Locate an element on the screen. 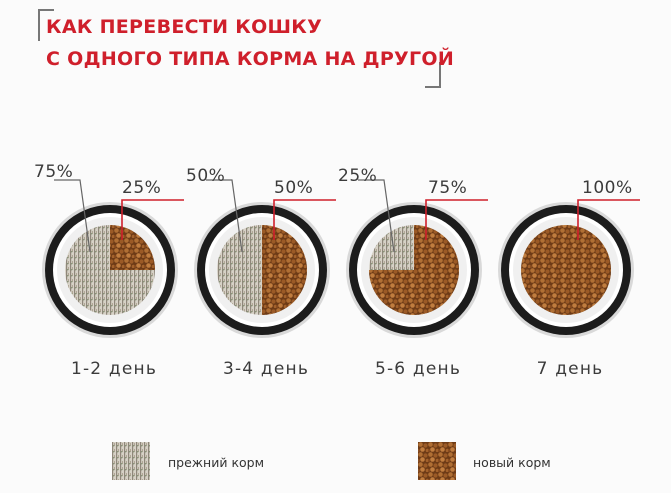 This screenshot has height=493, width=671. day-label: 7 день is located at coordinates (570, 369).